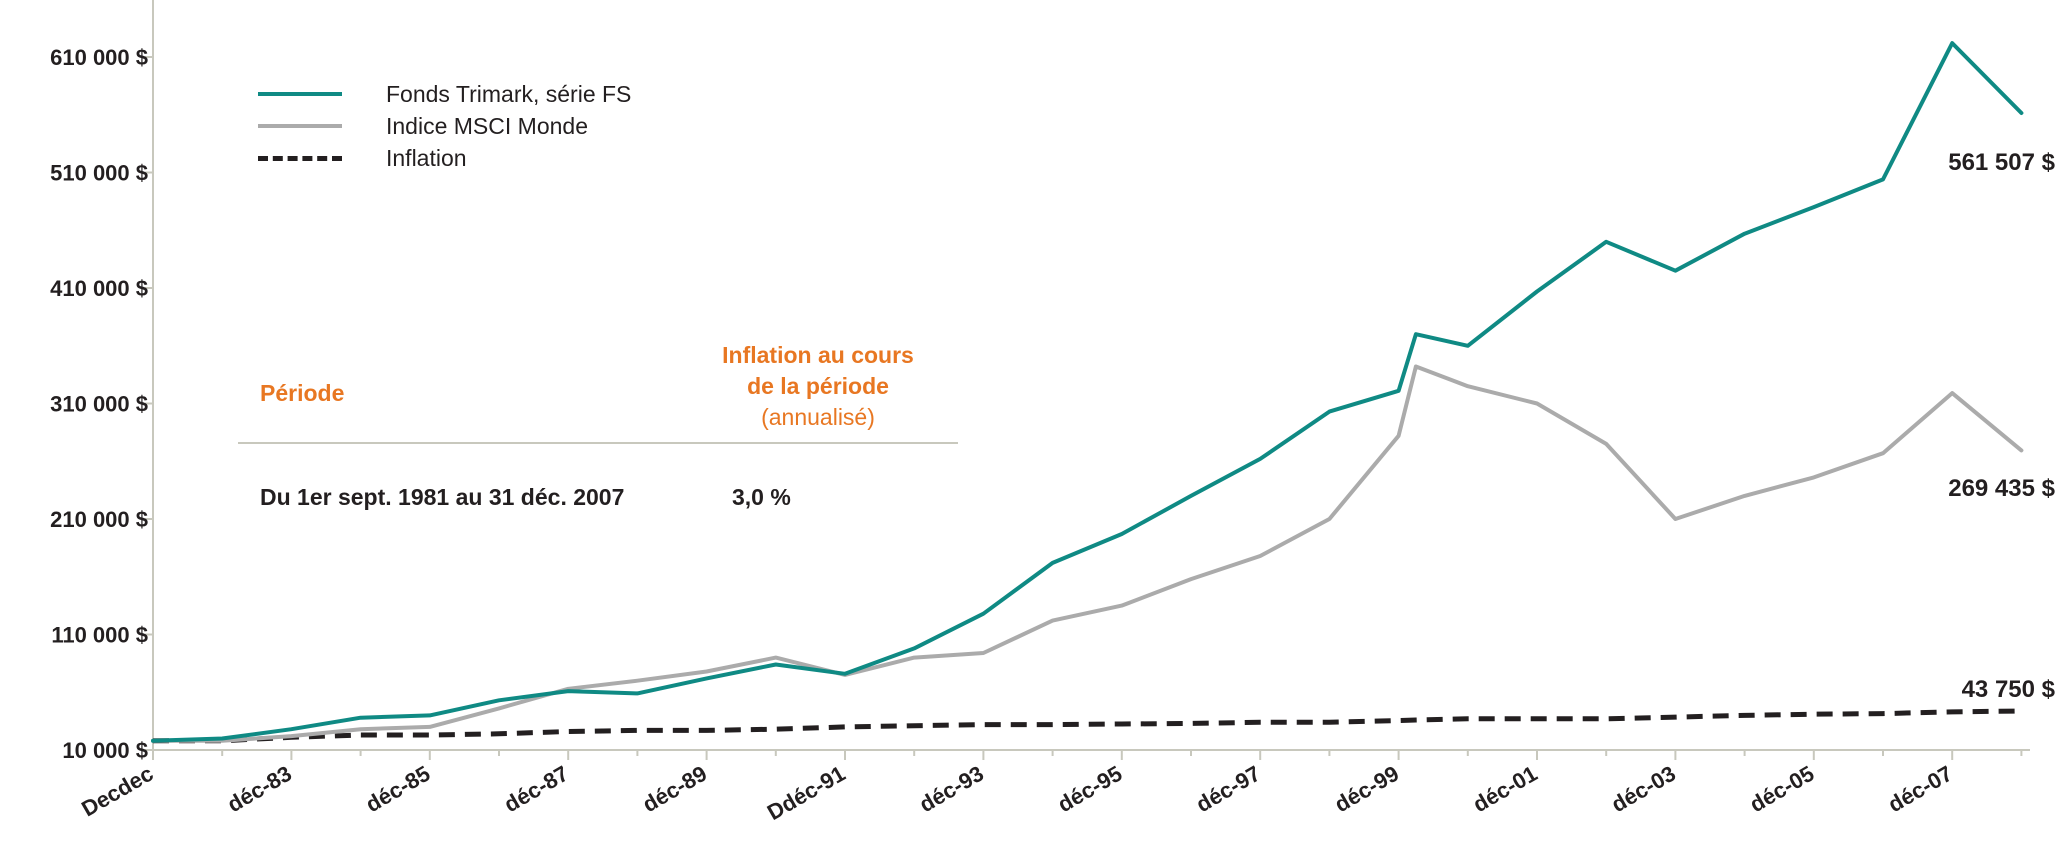 The width and height of the screenshot is (2059, 852). I want to click on period-header: Période, so click(302, 393).